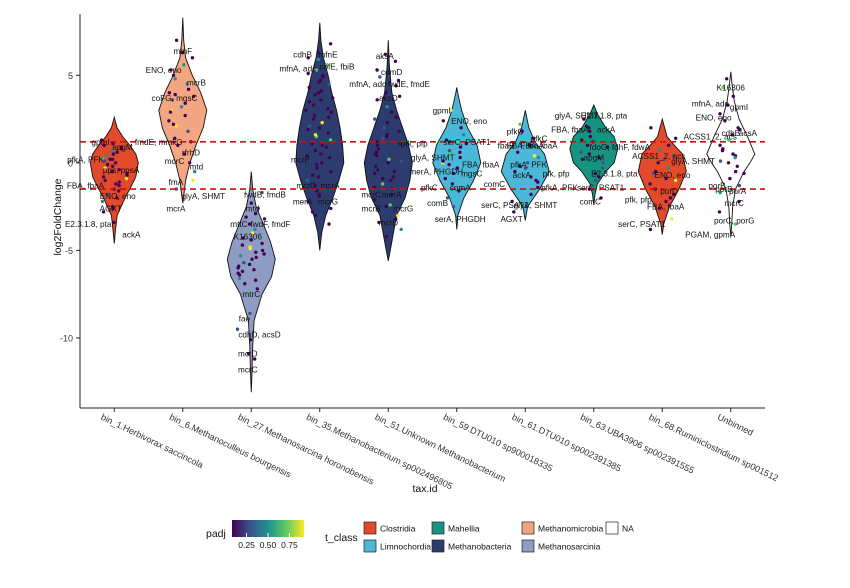  What do you see at coordinates (638, 200) in the screenshot?
I see `gene-label: pfk, pfp` at bounding box center [638, 200].